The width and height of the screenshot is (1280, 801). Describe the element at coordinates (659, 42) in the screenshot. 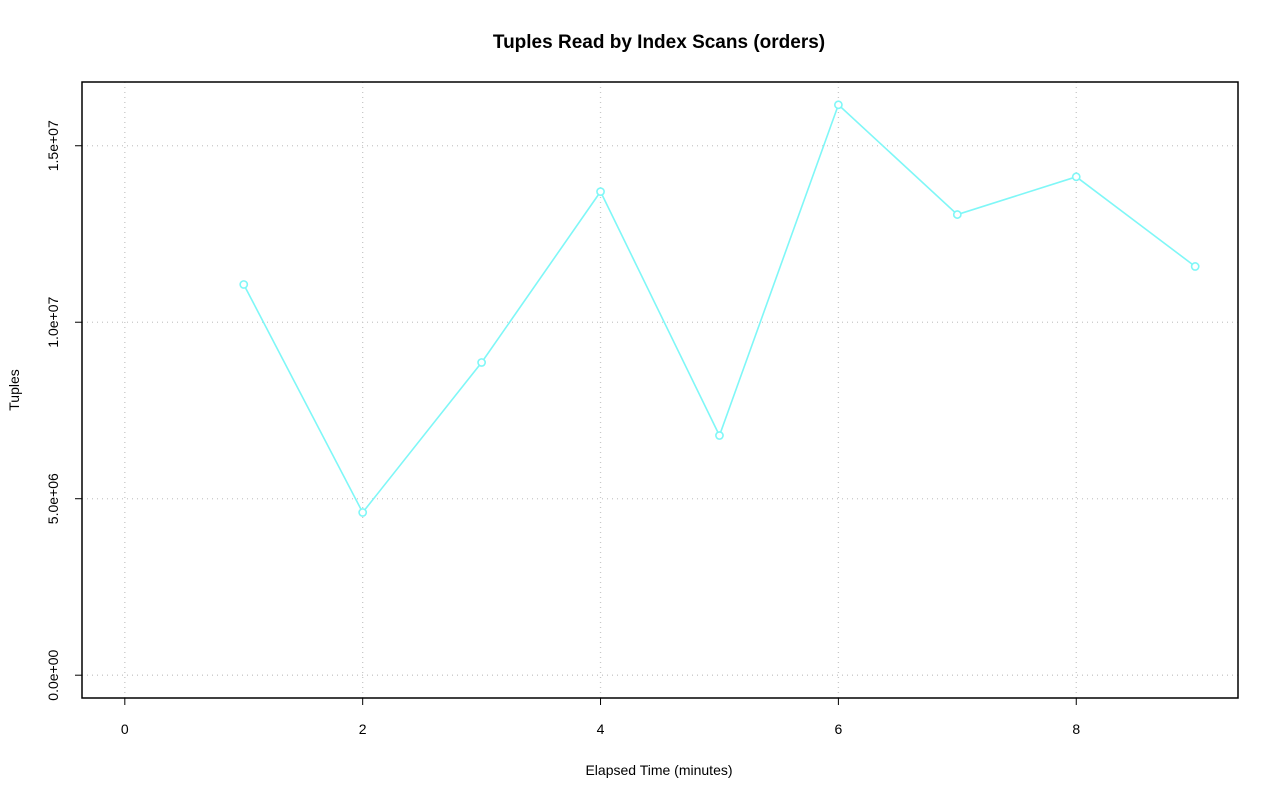

I see `chart-title: Tuples Read by Index Scans (orders)` at that location.